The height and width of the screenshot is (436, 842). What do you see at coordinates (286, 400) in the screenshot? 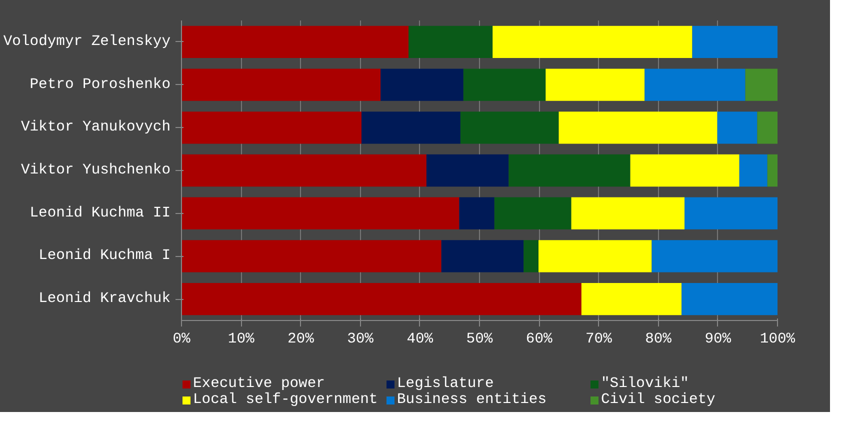
I see `legend-label: Local self-government` at bounding box center [286, 400].